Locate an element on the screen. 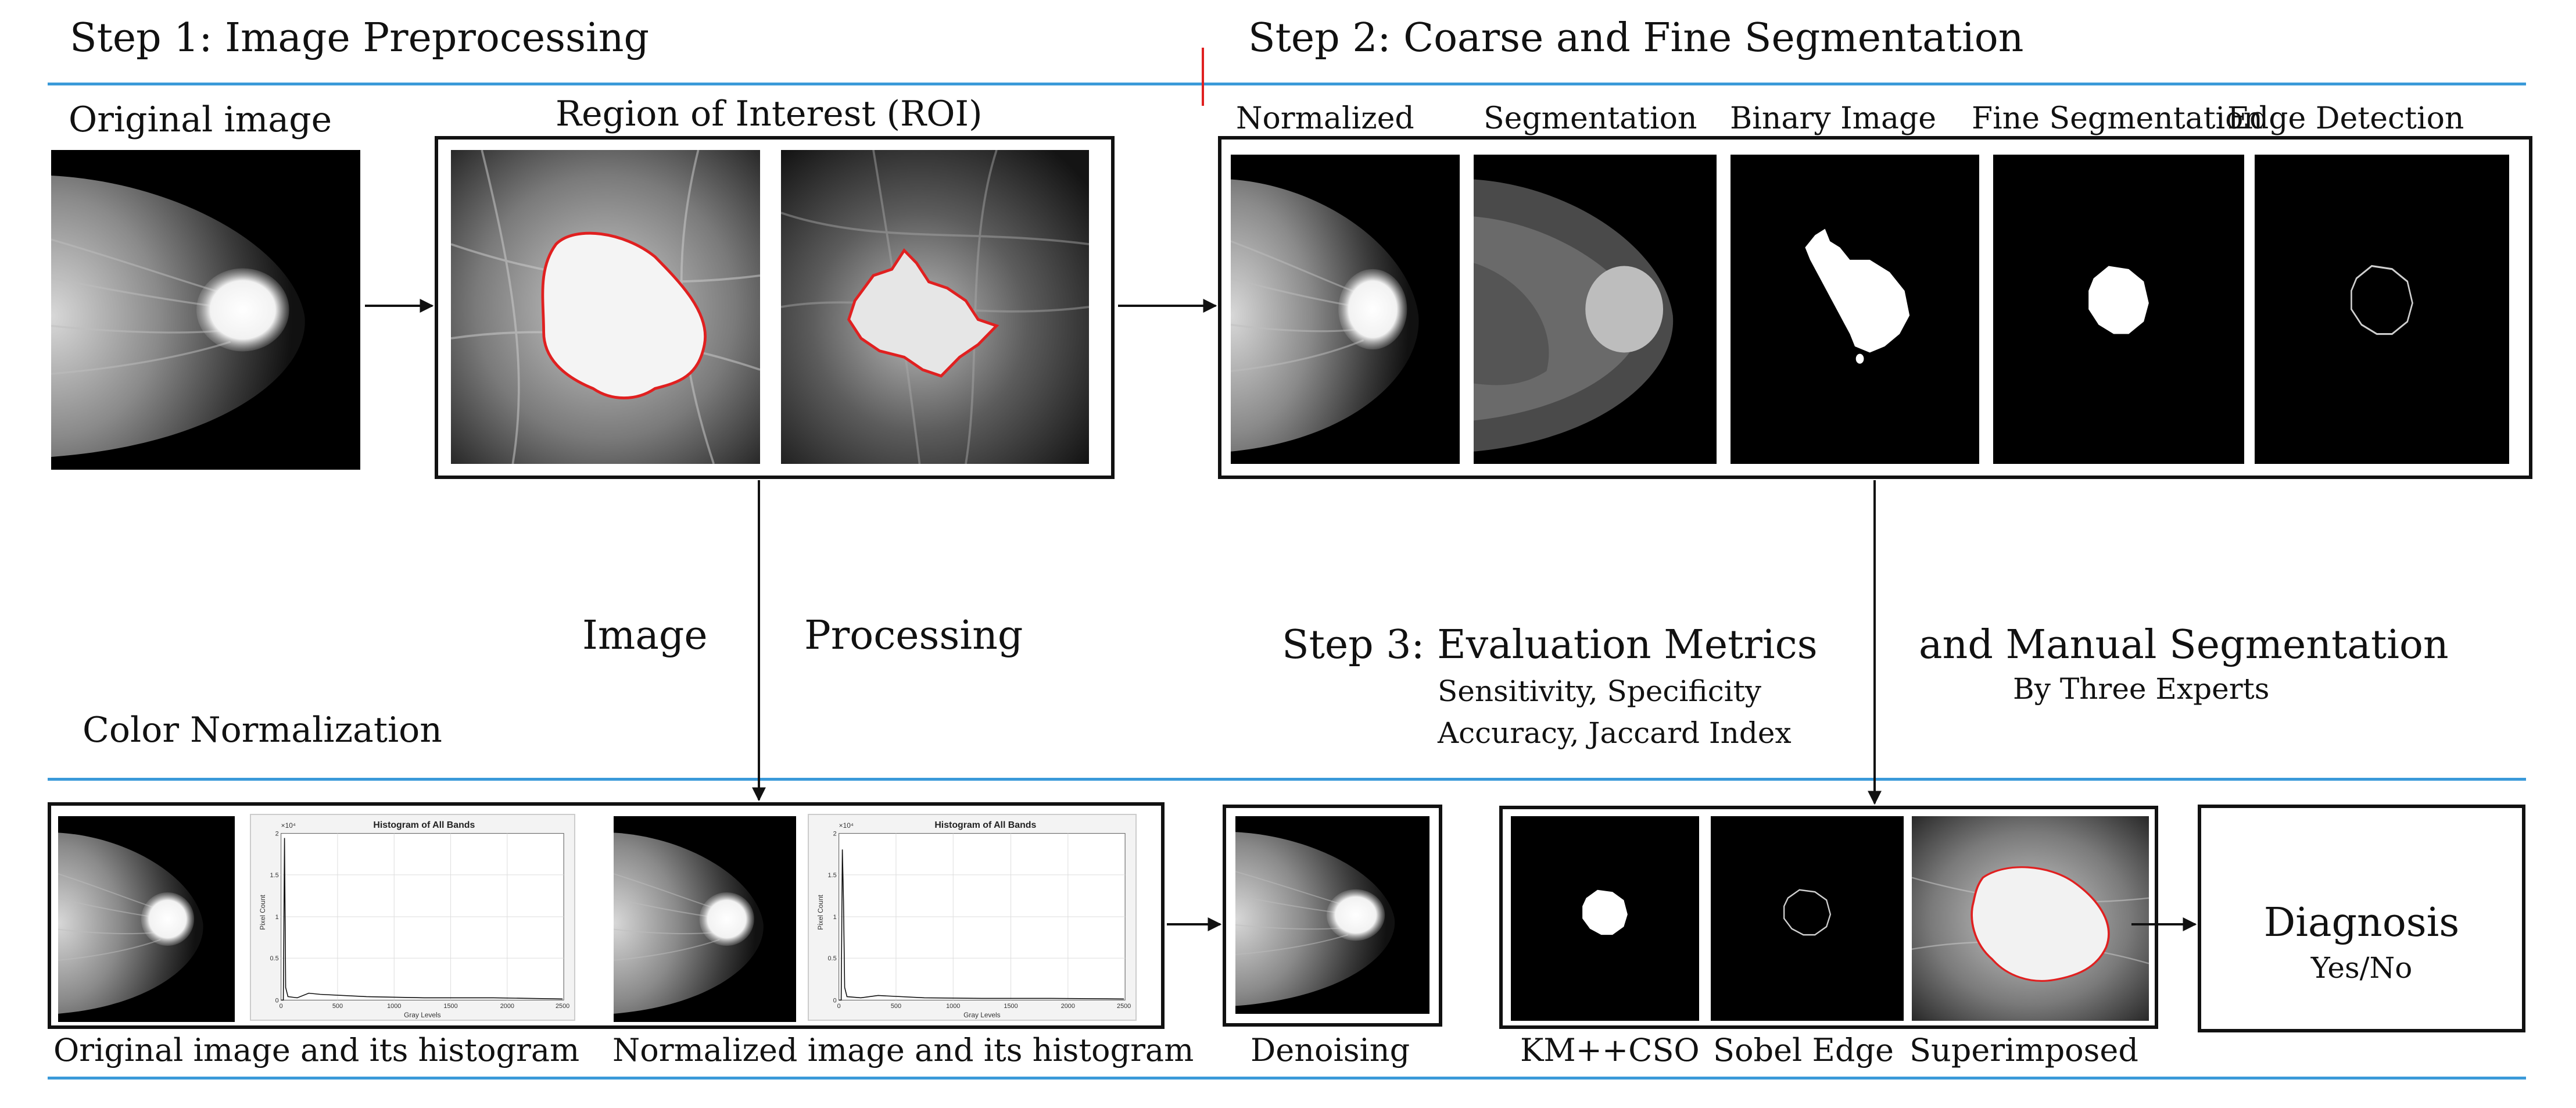 Image resolution: width=2576 pixels, height=1108 pixels. hist2-ytick-1: 0.5 is located at coordinates (832, 958).